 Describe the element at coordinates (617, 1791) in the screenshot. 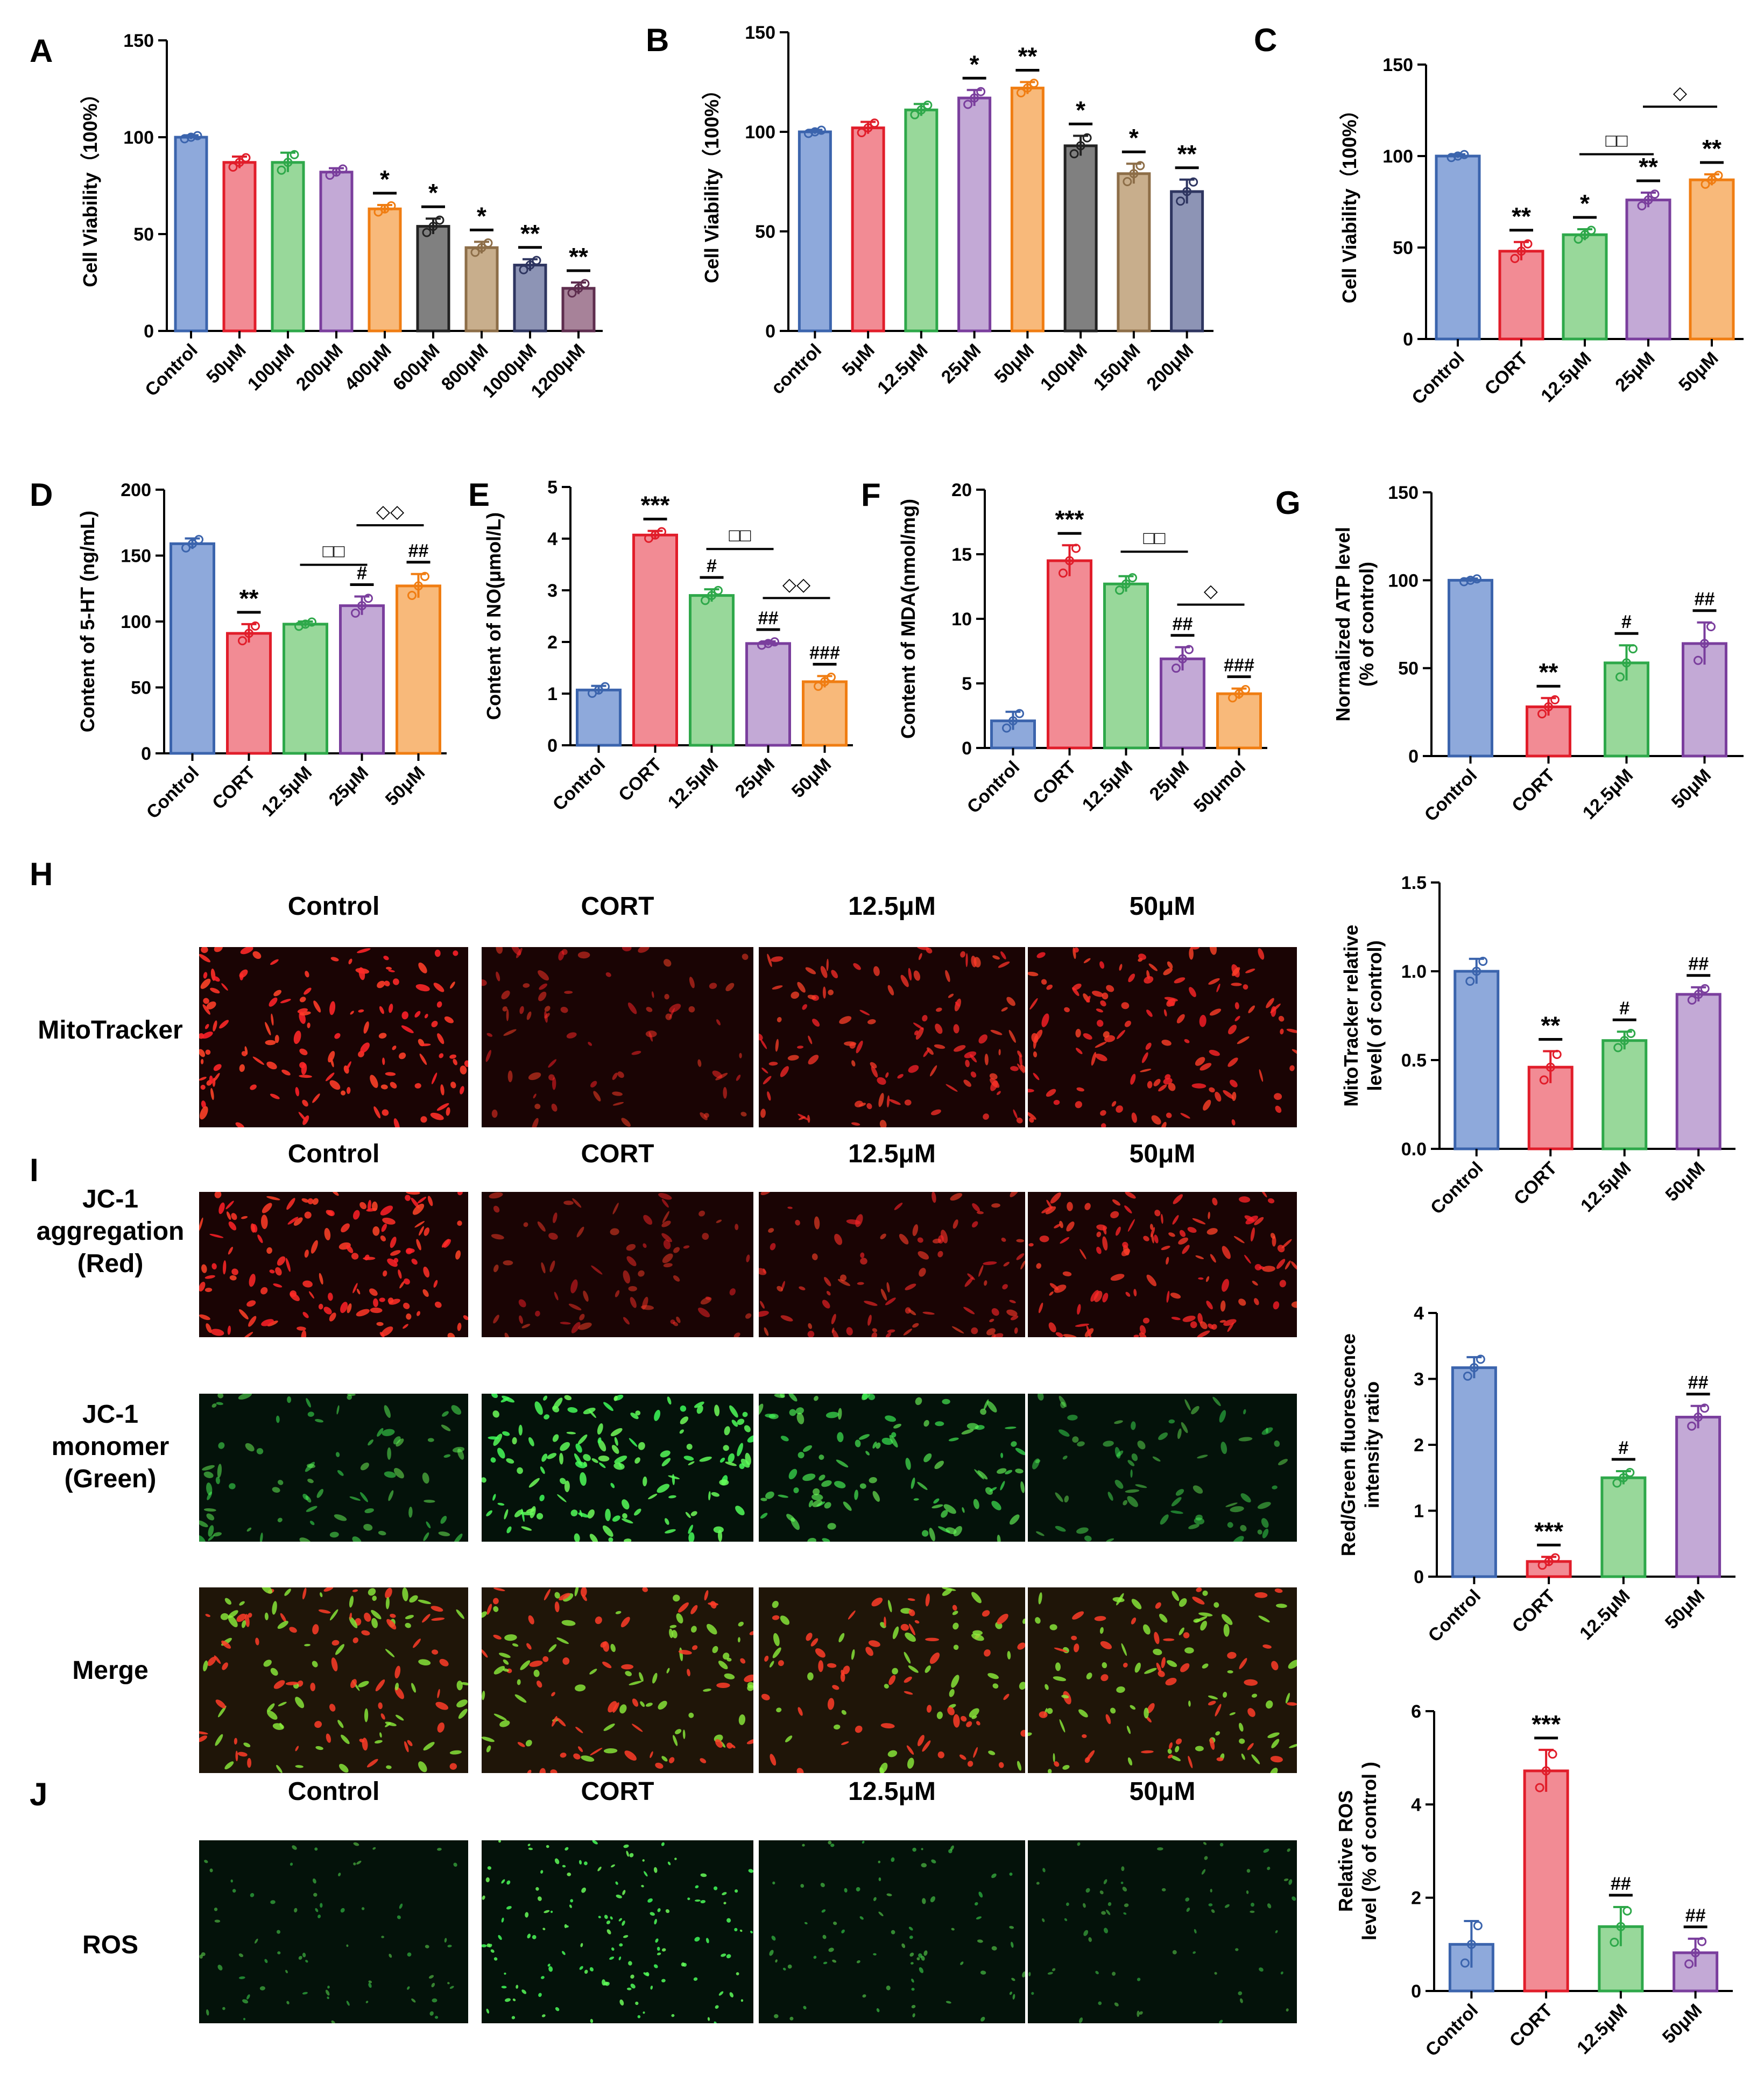

I see `micrograph-column-header: CORT` at that location.